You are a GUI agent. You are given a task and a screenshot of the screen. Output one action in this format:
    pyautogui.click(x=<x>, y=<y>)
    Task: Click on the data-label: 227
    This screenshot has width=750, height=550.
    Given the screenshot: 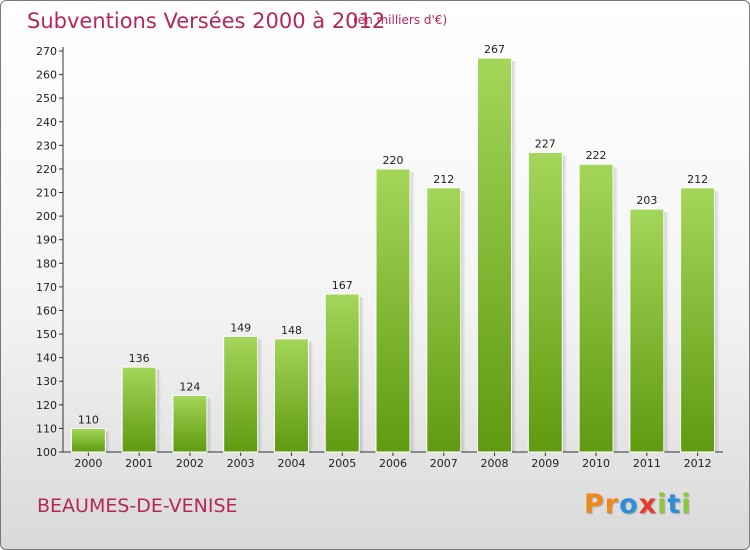 What is the action you would take?
    pyautogui.click(x=545, y=143)
    